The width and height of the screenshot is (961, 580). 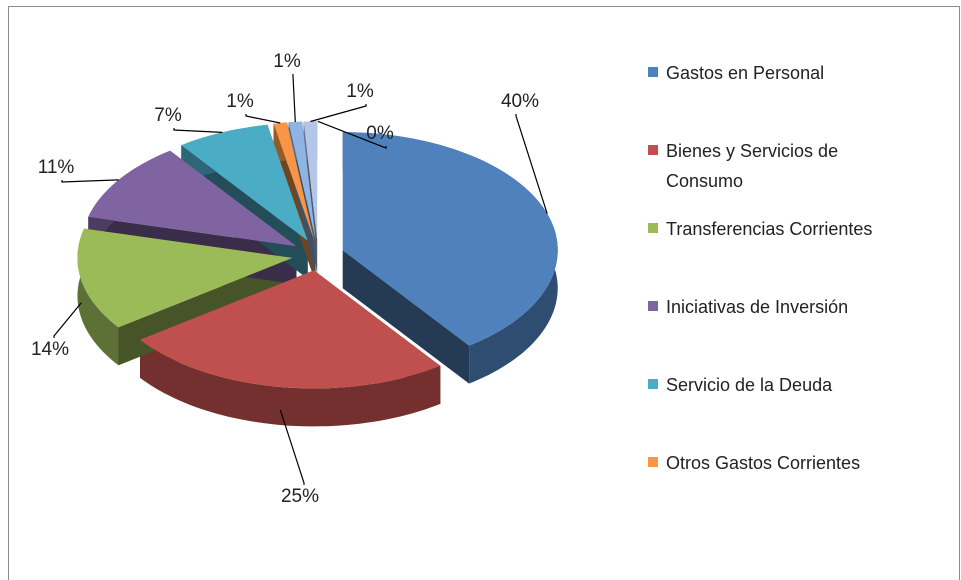 What do you see at coordinates (745, 73) in the screenshot?
I see `legend-label: Gastos en Personal` at bounding box center [745, 73].